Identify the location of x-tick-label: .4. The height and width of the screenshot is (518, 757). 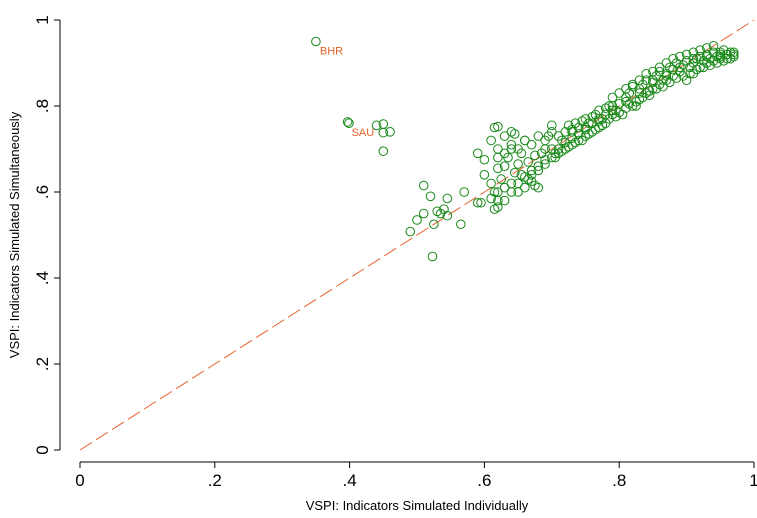
(350, 480).